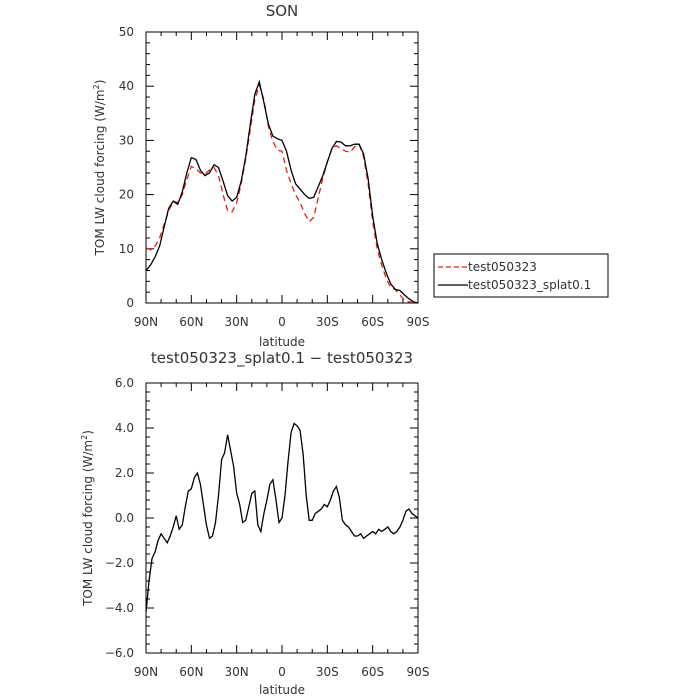 This screenshot has width=700, height=700. What do you see at coordinates (126, 86) in the screenshot?
I see `y-tick-label: 40` at bounding box center [126, 86].